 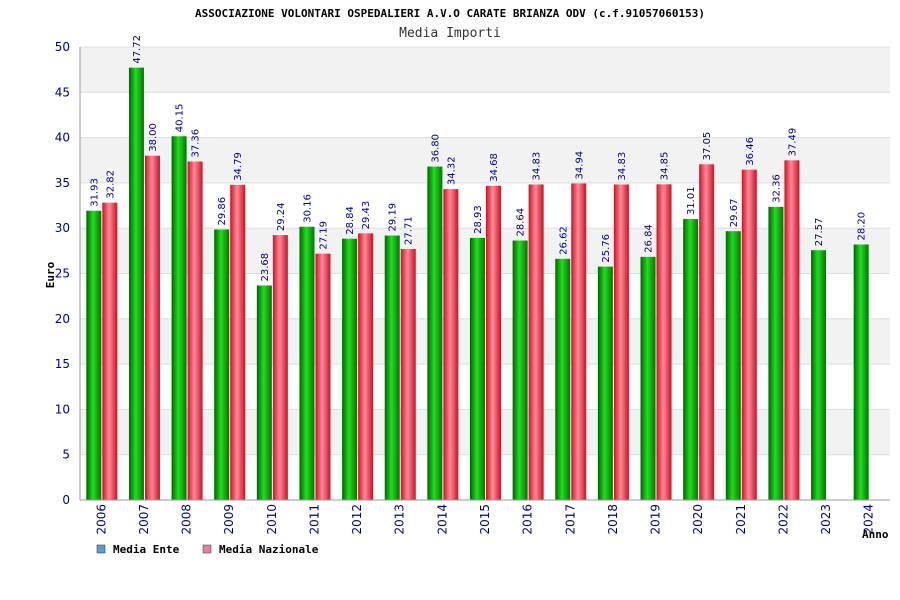 What do you see at coordinates (621, 342) in the screenshot?
I see `bar-media-nazionale-2018` at bounding box center [621, 342].